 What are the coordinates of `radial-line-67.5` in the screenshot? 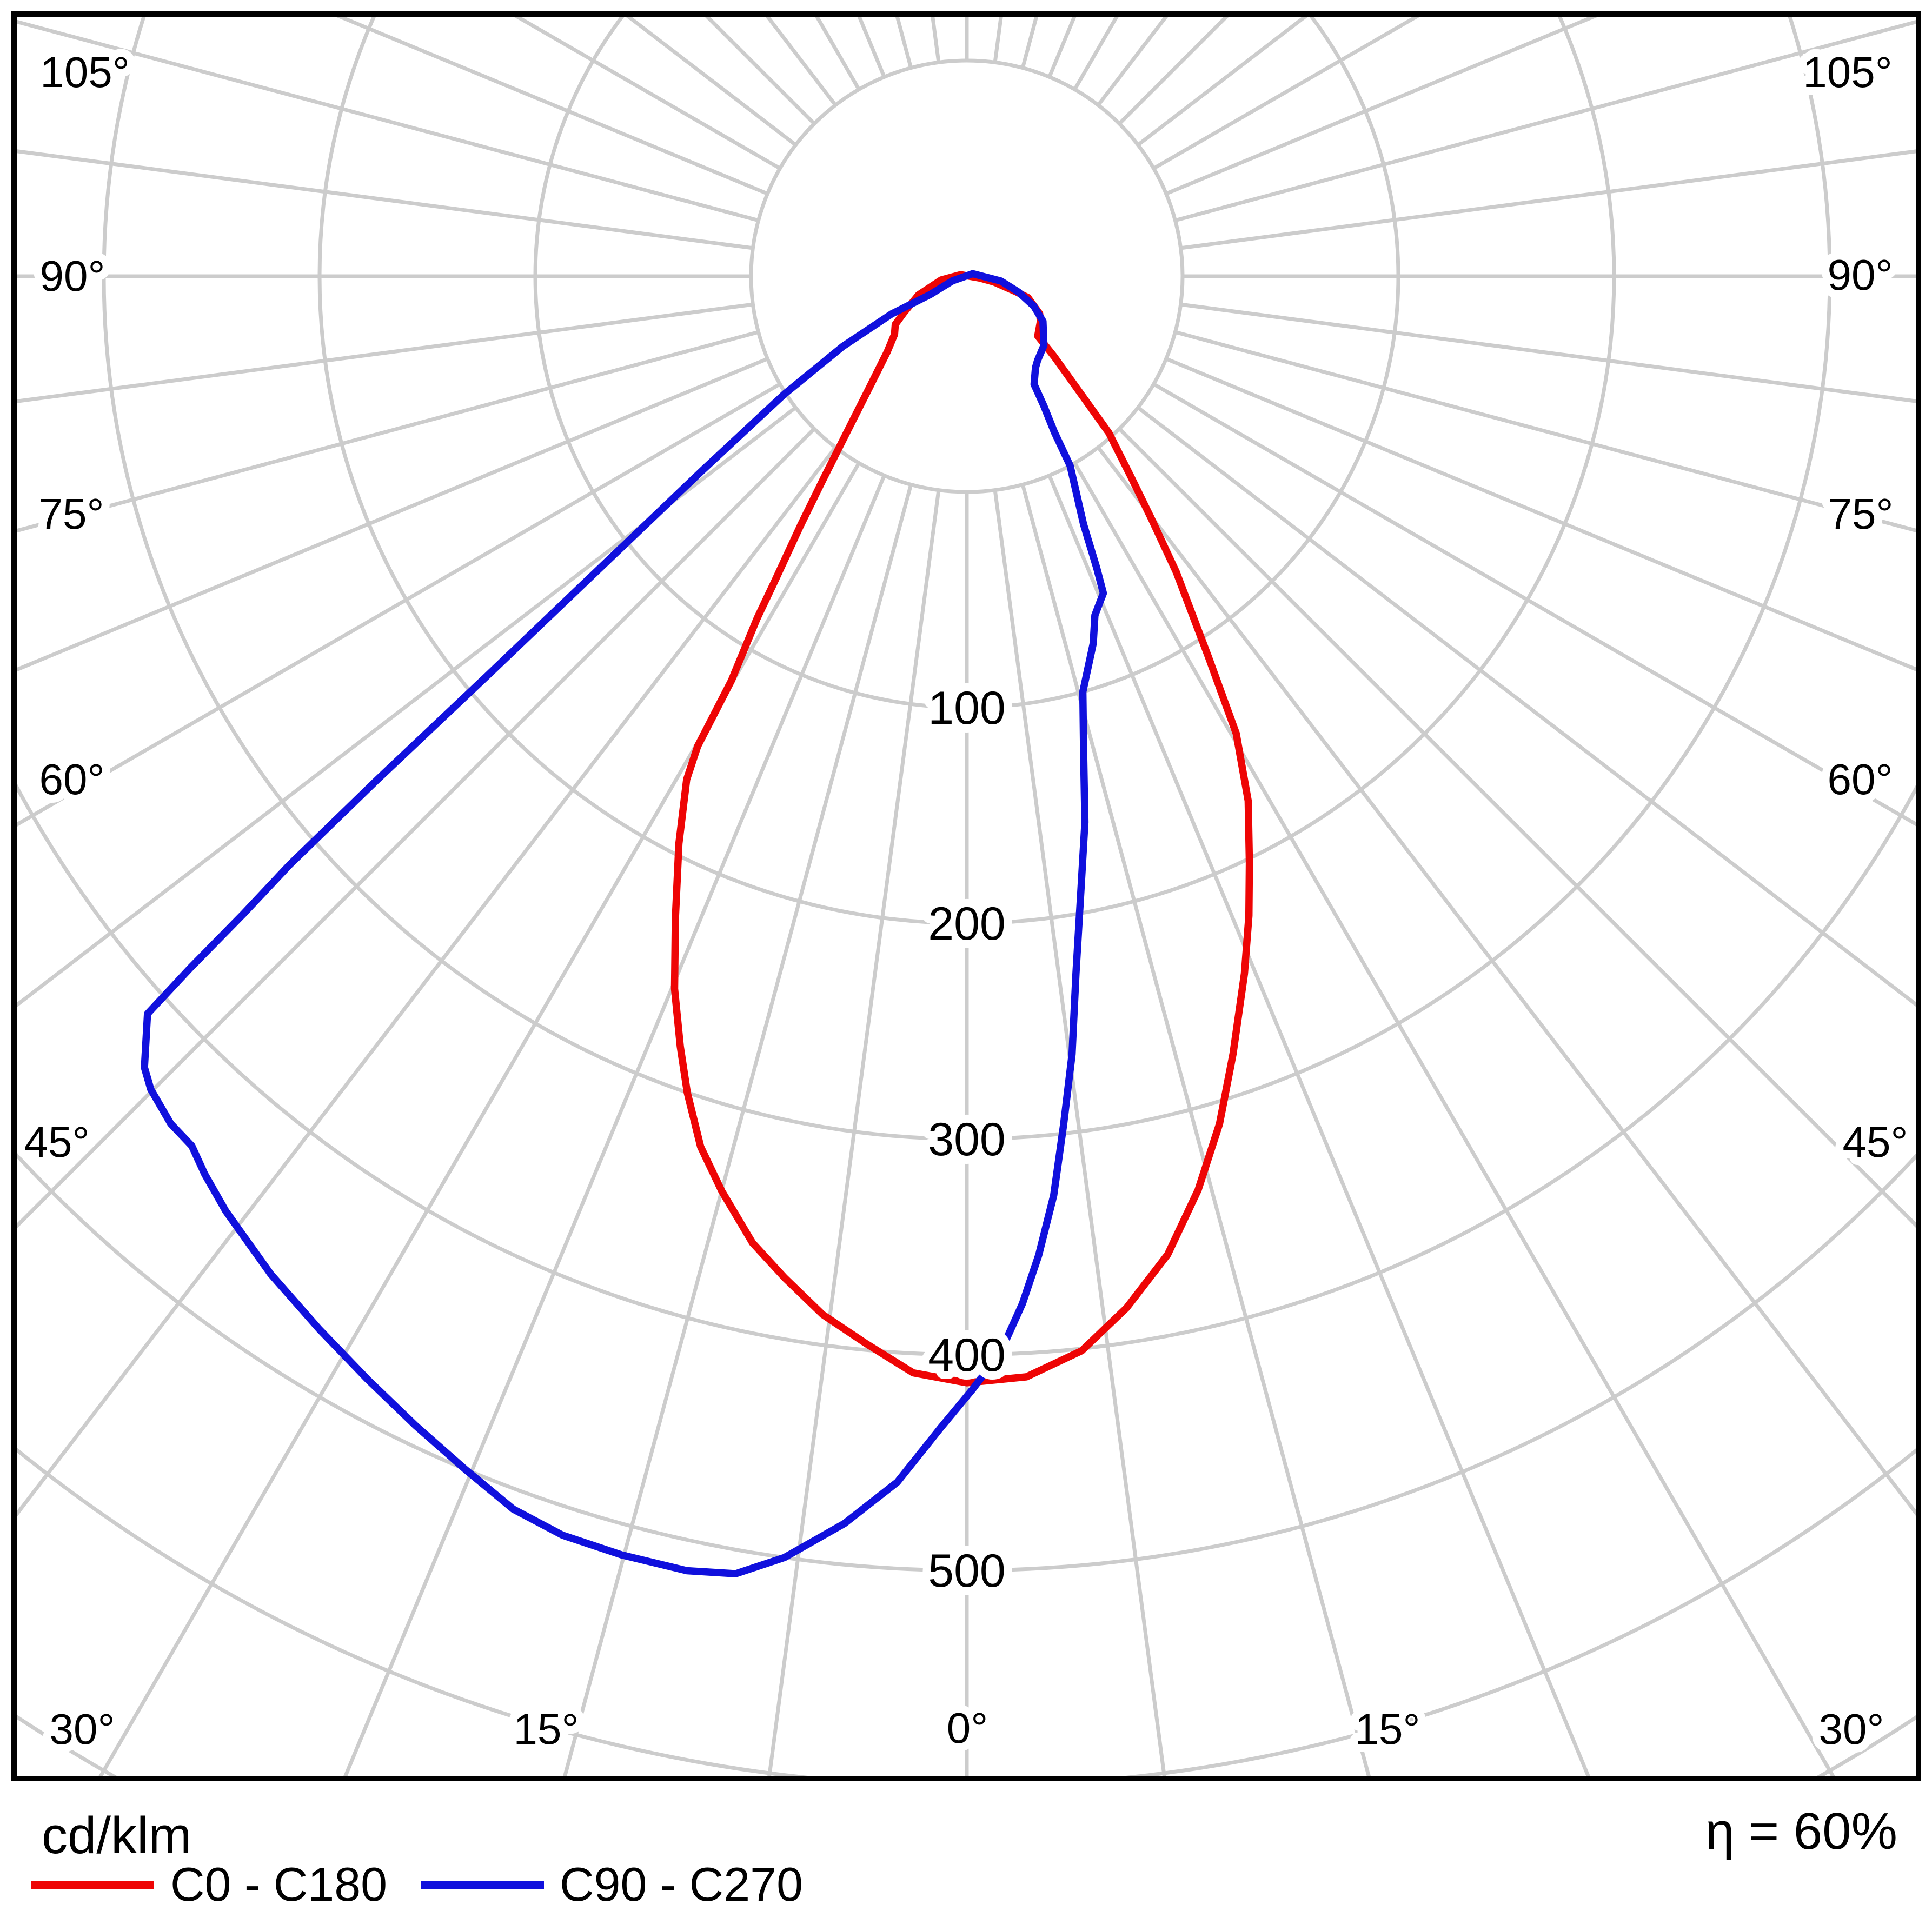 It's located at (1540, 514).